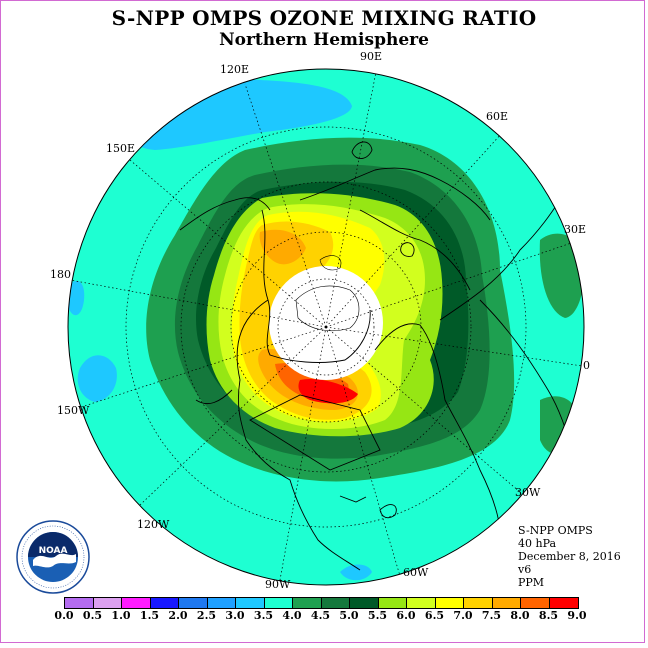 The width and height of the screenshot is (648, 648). I want to click on longitude-label-60w: 60W, so click(416, 572).